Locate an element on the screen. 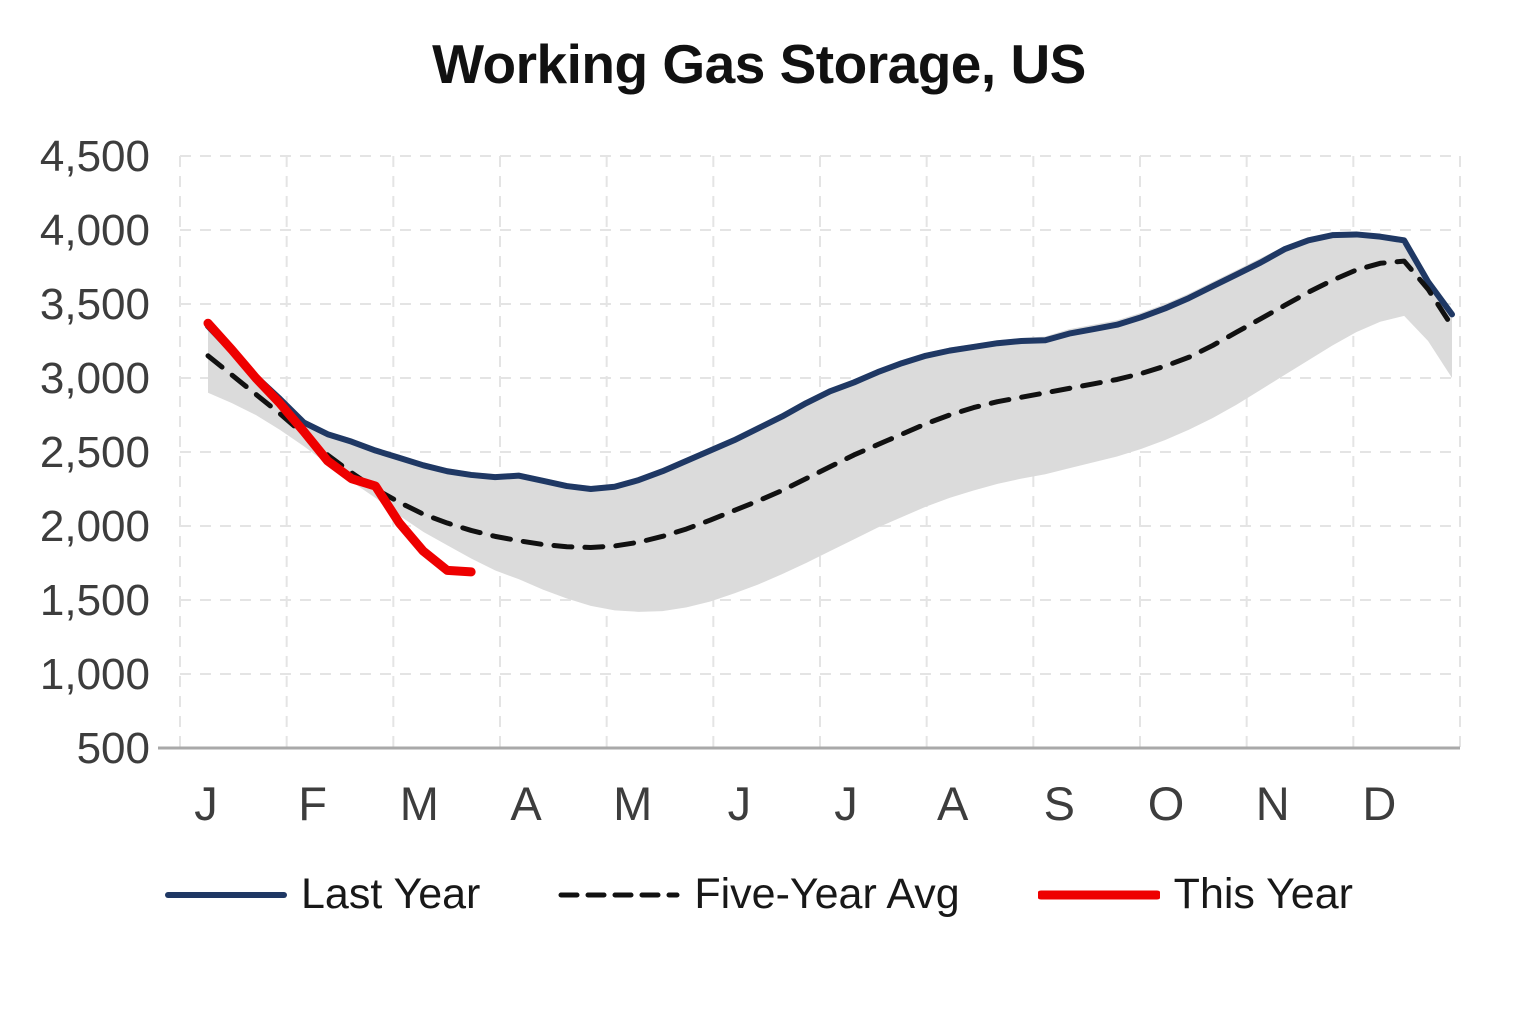  five-year-avg-dashed-swatch-icon is located at coordinates (619, 894).